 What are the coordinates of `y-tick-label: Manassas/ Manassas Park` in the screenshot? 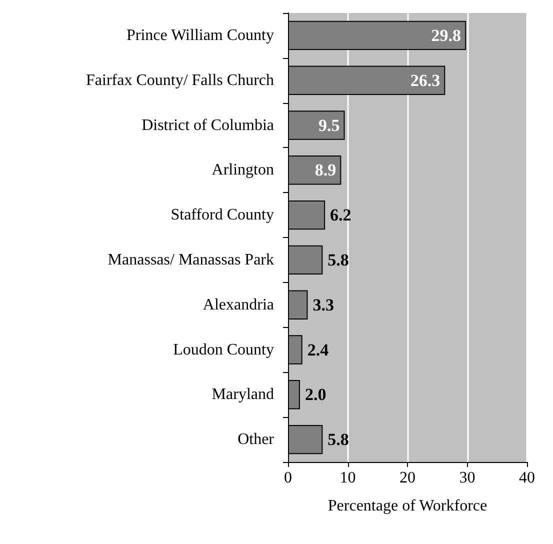 It's located at (191, 259).